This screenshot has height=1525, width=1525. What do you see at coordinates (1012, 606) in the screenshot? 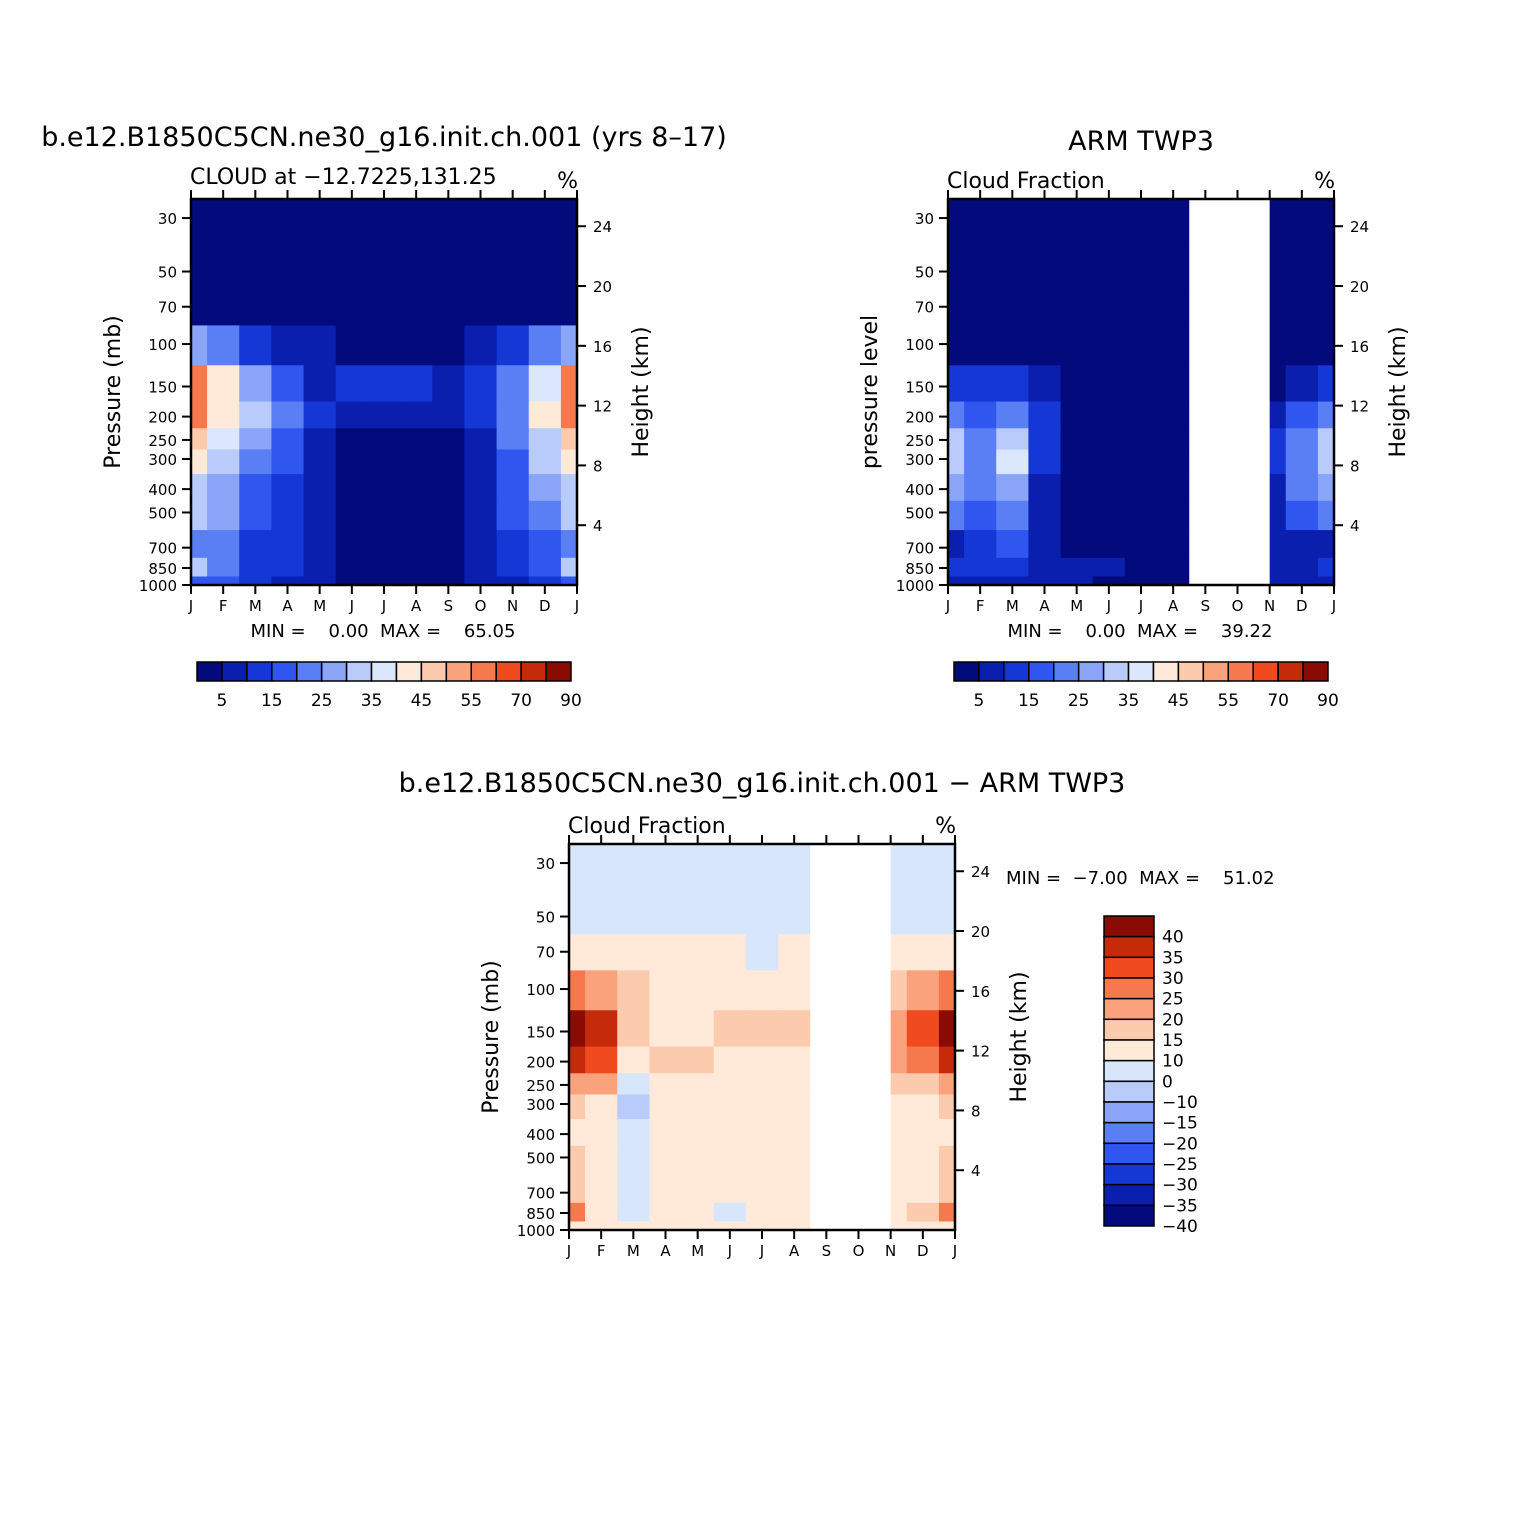
I see `obs-xtick-label: M` at bounding box center [1012, 606].